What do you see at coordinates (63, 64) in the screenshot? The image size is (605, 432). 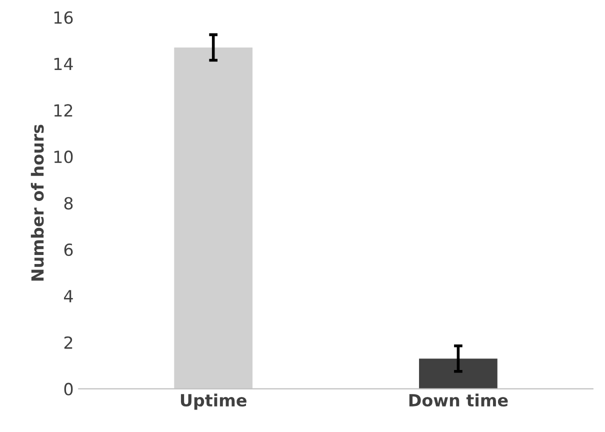 I see `y-tick-label: 14` at bounding box center [63, 64].